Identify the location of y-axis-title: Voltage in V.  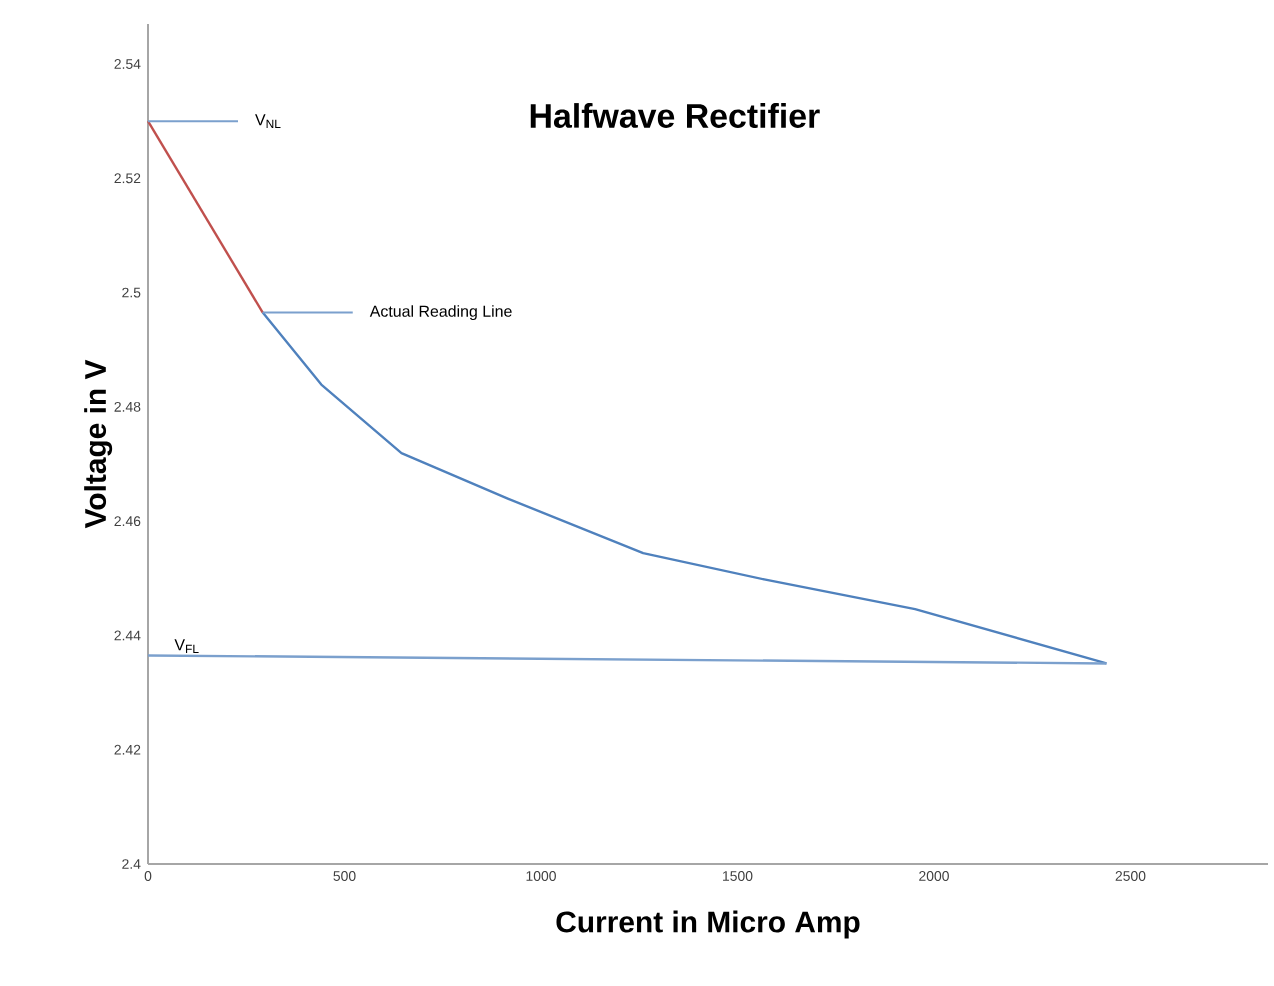
(98, 444).